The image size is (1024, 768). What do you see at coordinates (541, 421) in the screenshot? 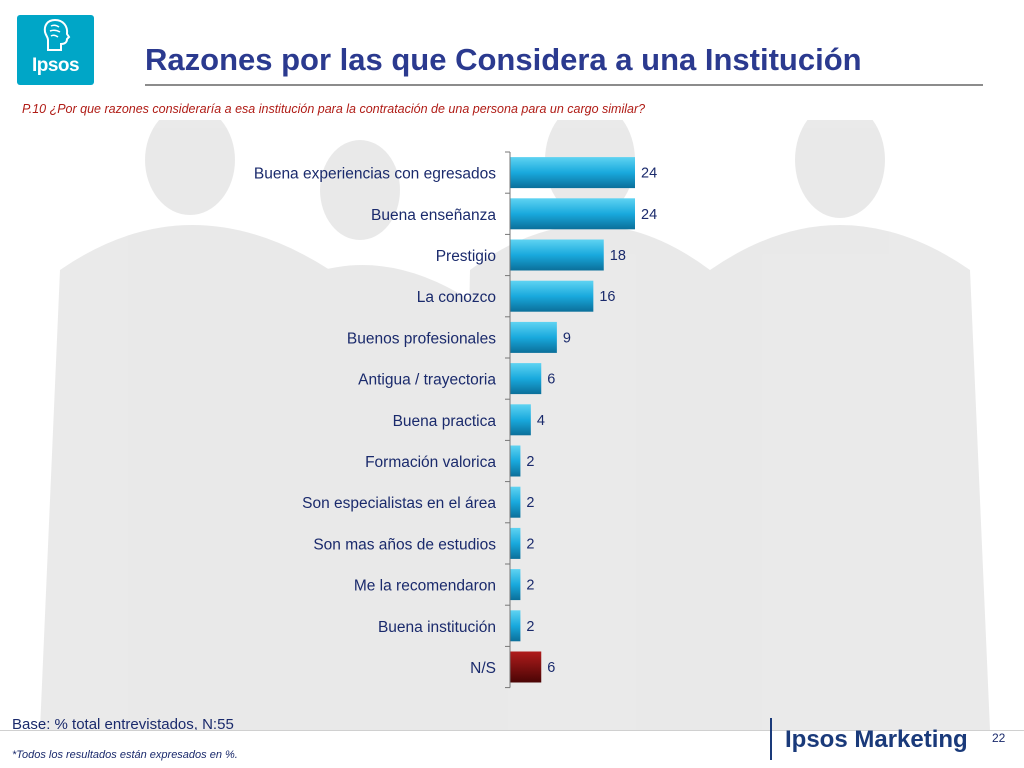
I see `data-label-6: 4` at bounding box center [541, 421].